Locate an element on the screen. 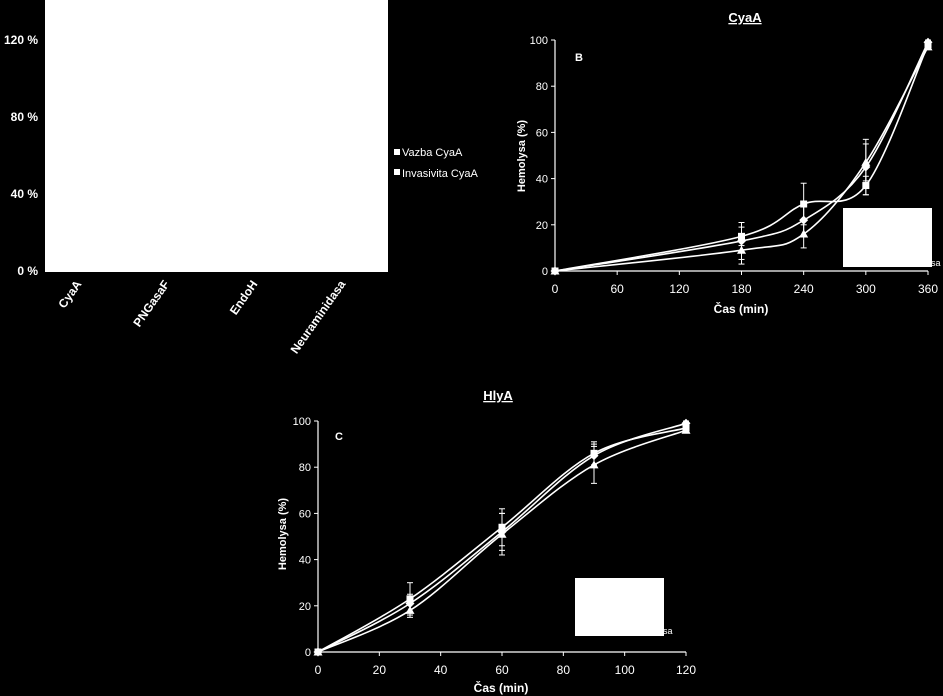 The image size is (943, 696). chart-b-legend-box is located at coordinates (887, 237).